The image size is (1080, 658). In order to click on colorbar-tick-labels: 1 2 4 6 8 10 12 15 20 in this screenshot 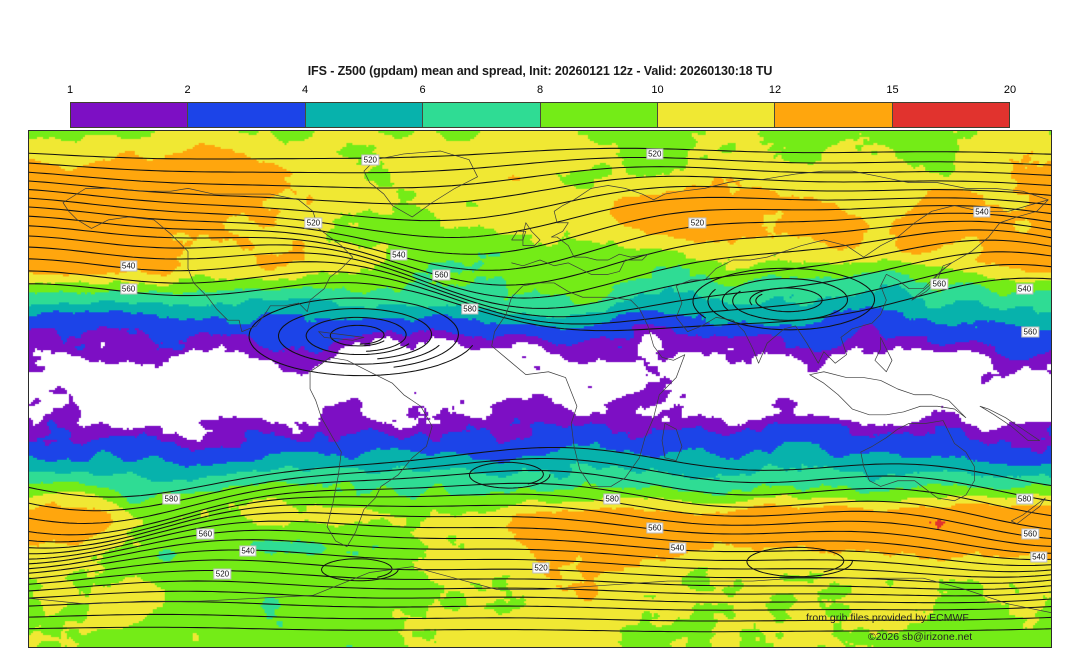, I will do `click(541, 92)`.